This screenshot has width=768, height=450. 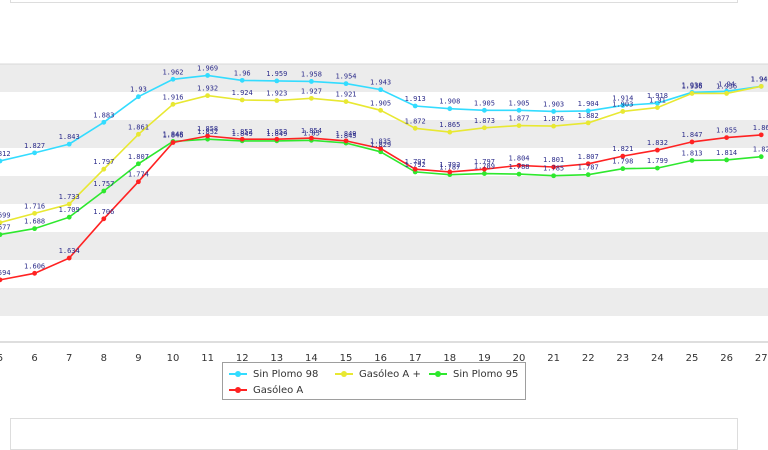 What do you see at coordinates (449, 168) in the screenshot?
I see `data-label: 1.787` at bounding box center [449, 168].